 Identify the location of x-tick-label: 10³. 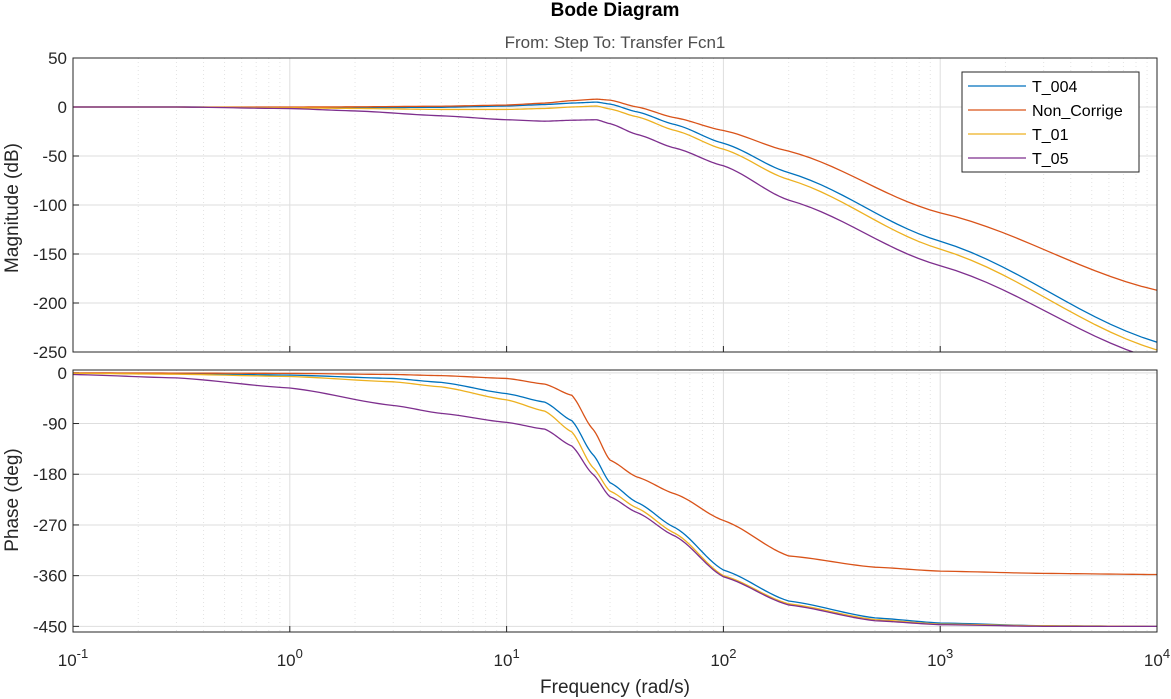
(940, 658).